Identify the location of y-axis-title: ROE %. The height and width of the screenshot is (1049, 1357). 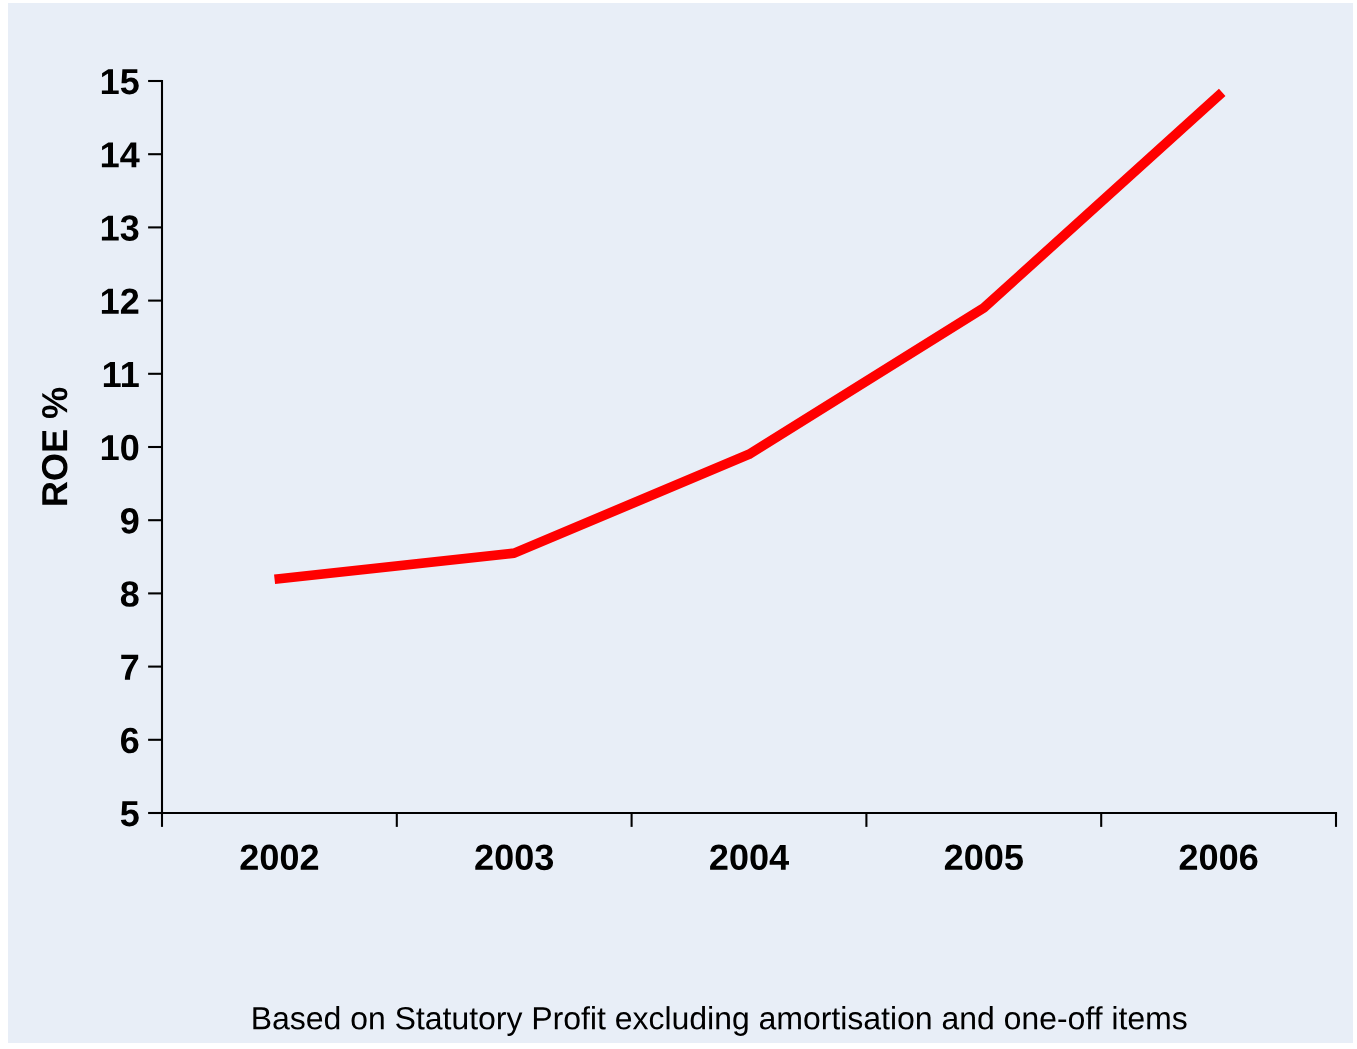
(54, 446).